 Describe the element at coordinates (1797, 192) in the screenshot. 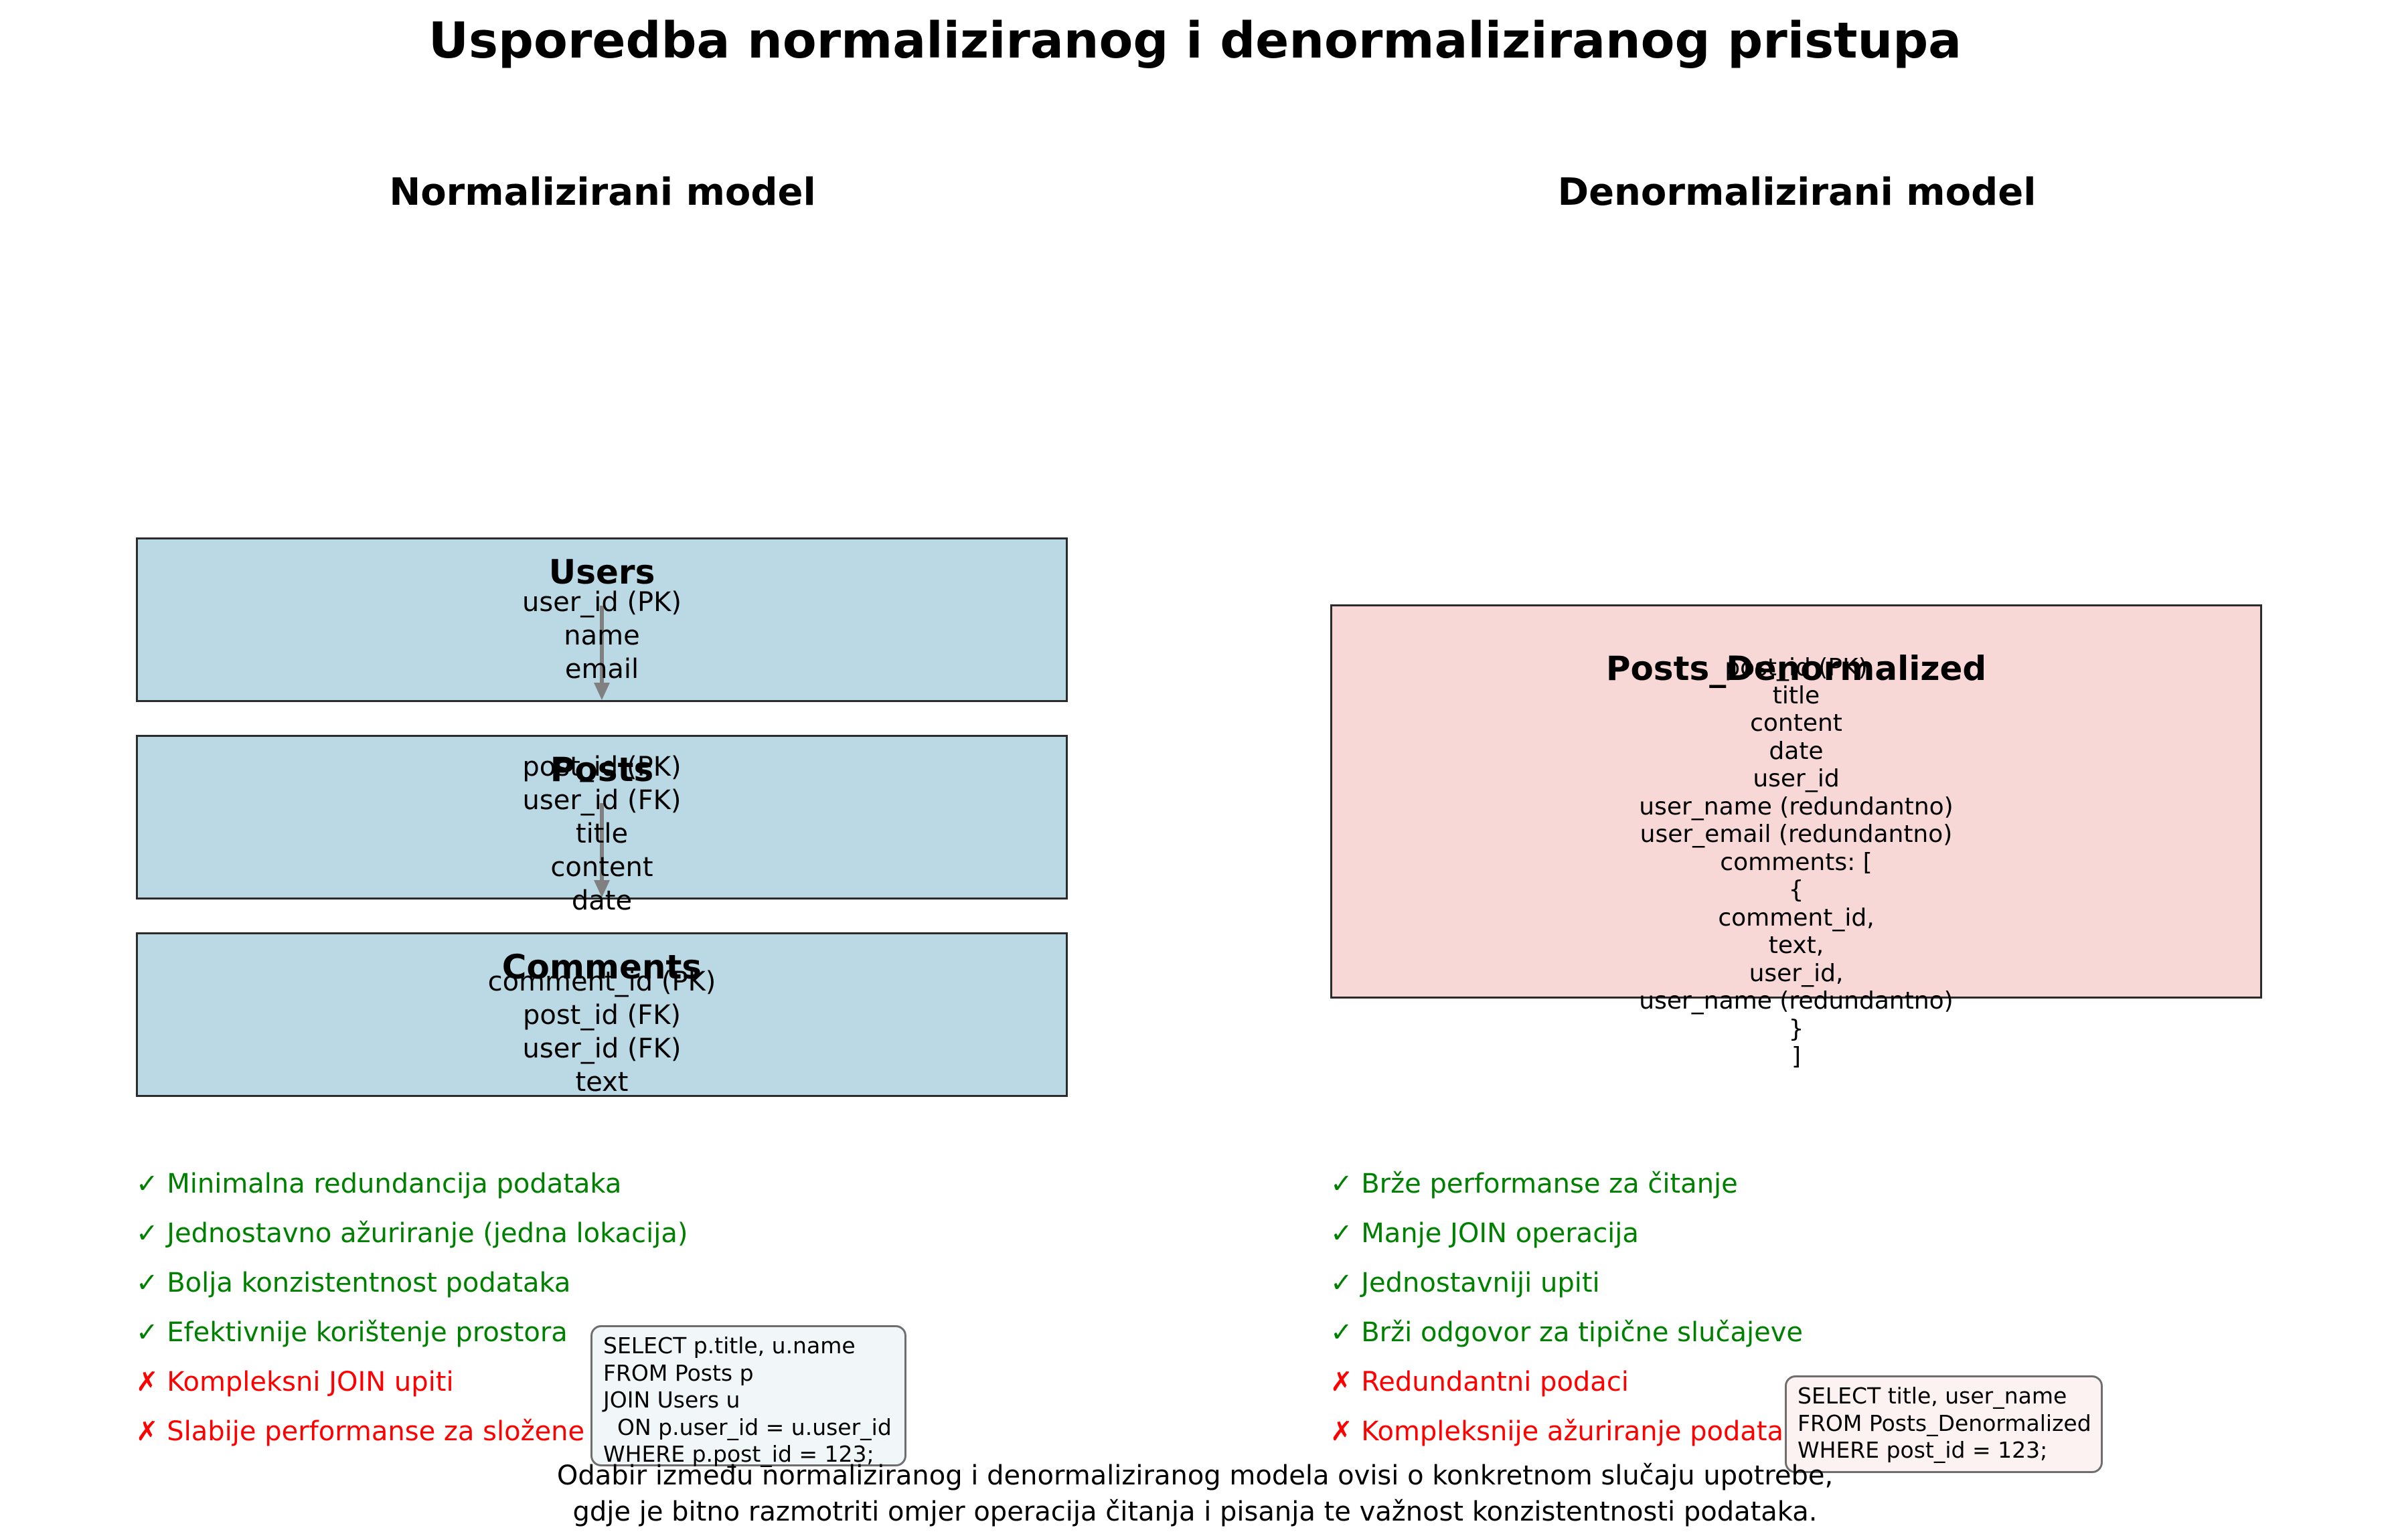

I see `denormalized-heading: Denormalizirani model` at that location.